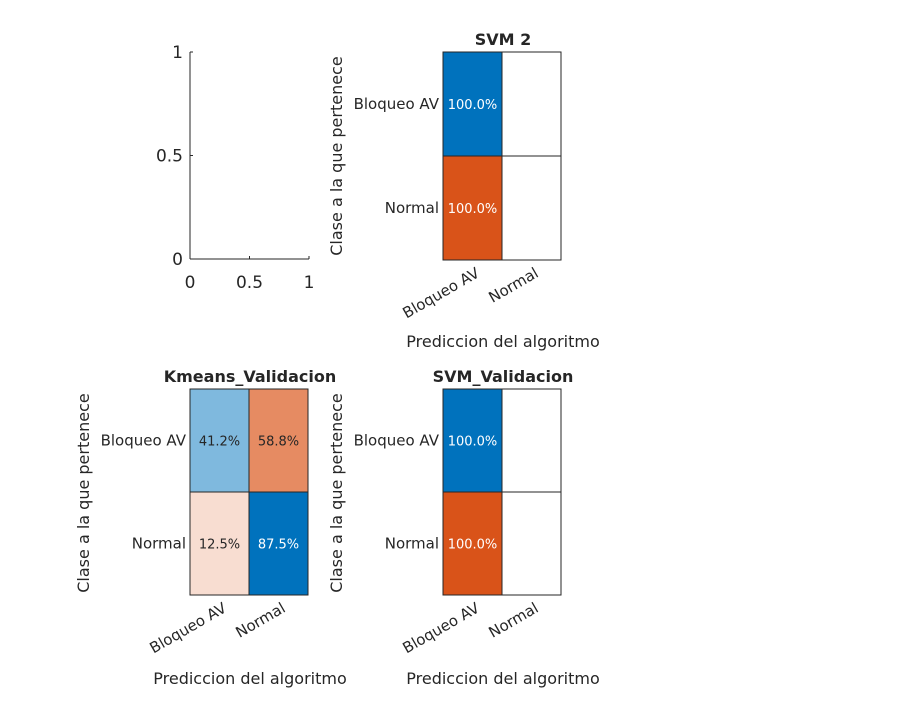 The image size is (900, 711). I want to click on x-tick-label: 1, so click(309, 283).